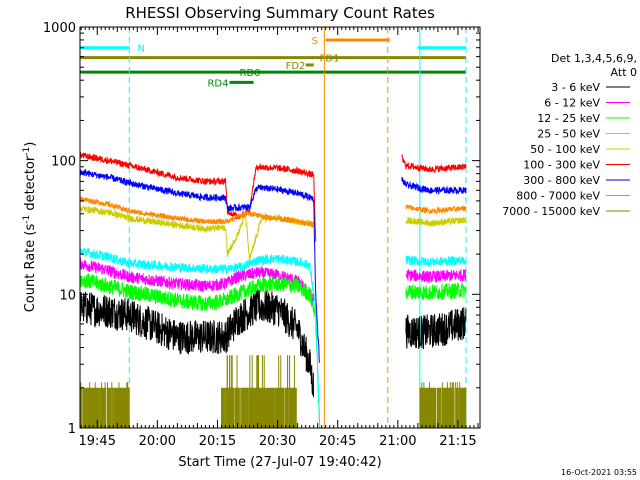  What do you see at coordinates (457, 441) in the screenshot?
I see `x-tick-label-21-15: 21:15` at bounding box center [457, 441].